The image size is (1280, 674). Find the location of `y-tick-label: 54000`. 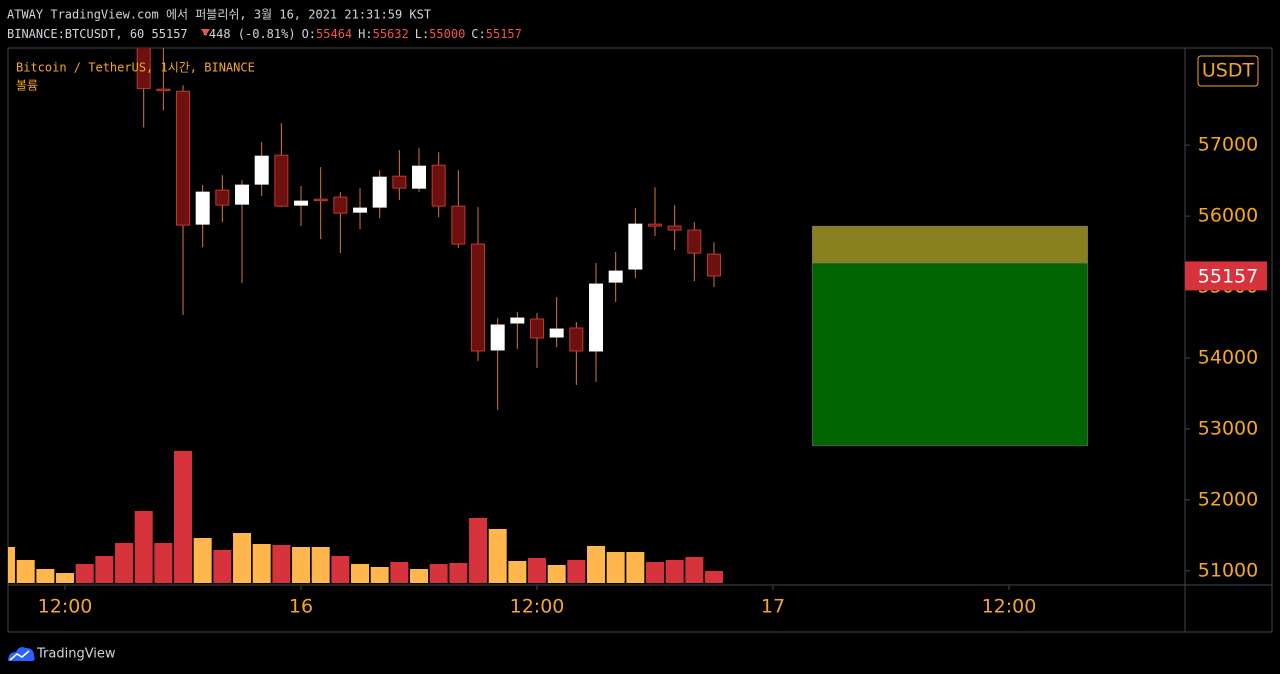

y-tick-label: 54000 is located at coordinates (1228, 357).